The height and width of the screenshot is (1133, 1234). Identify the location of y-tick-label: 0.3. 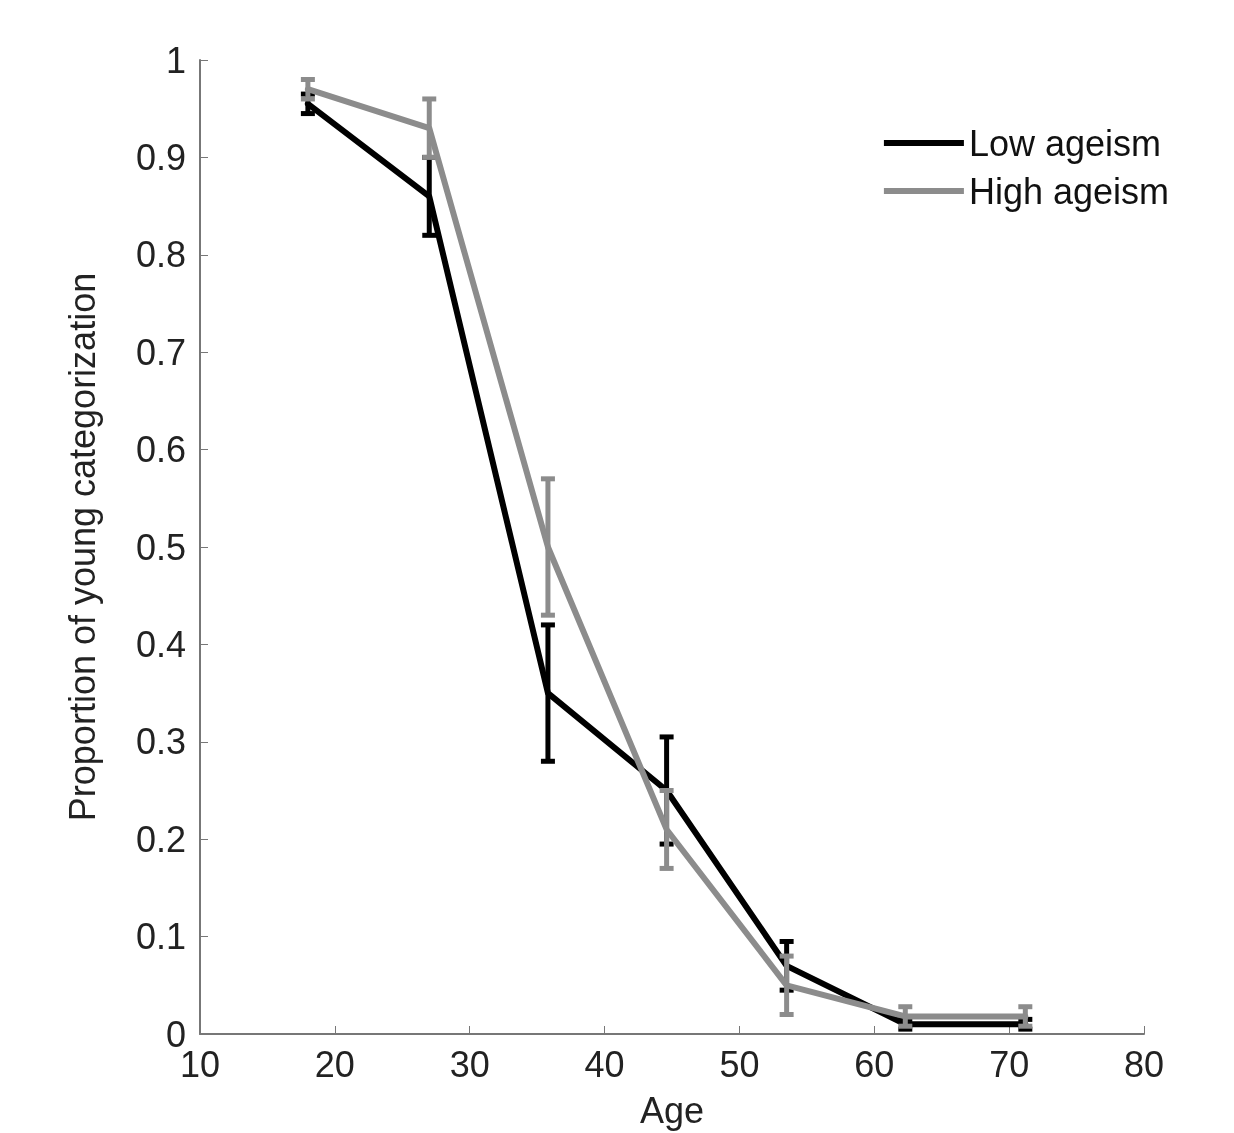
(160, 742).